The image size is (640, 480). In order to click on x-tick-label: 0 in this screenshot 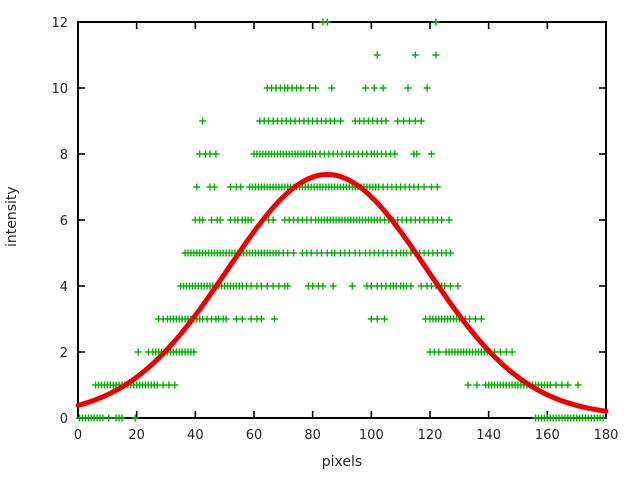, I will do `click(78, 435)`.